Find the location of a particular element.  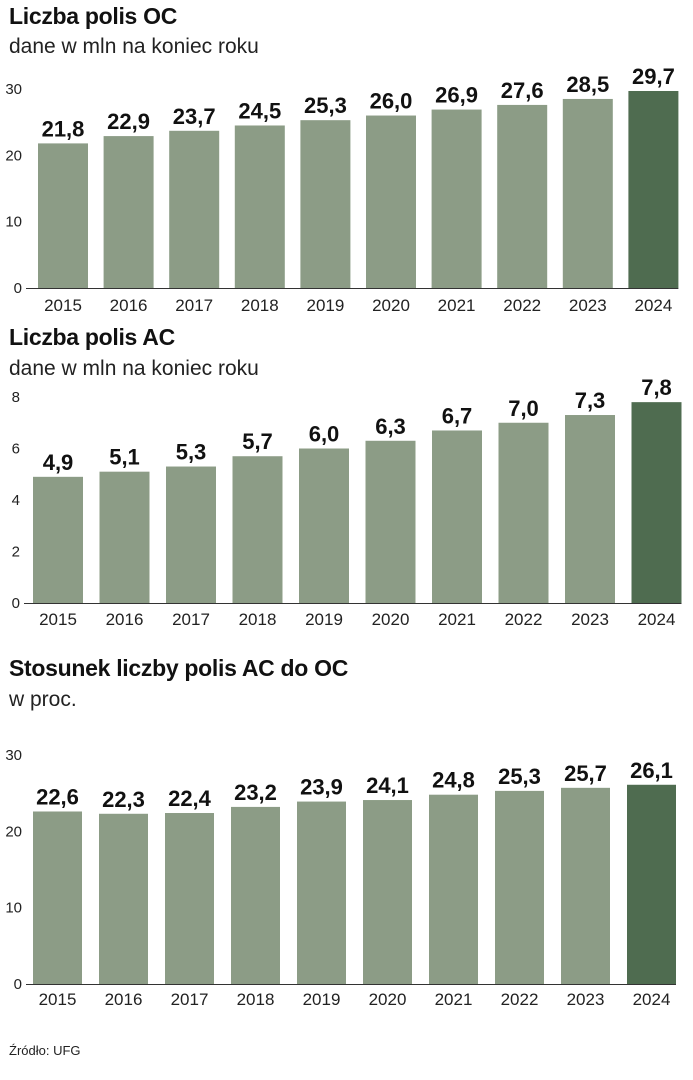

data-label: 7,3 is located at coordinates (590, 400).